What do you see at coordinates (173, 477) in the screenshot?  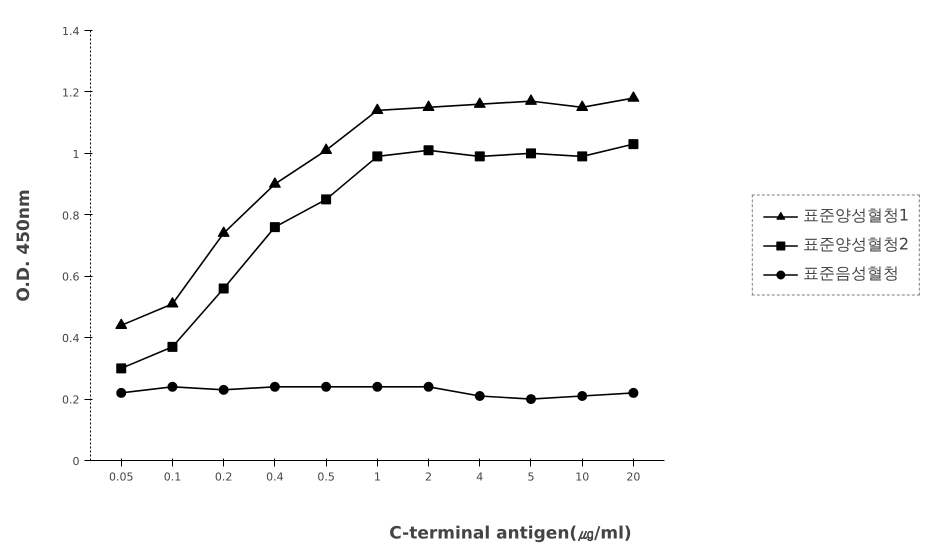 I see `x-tick-label: 0.1` at bounding box center [173, 477].